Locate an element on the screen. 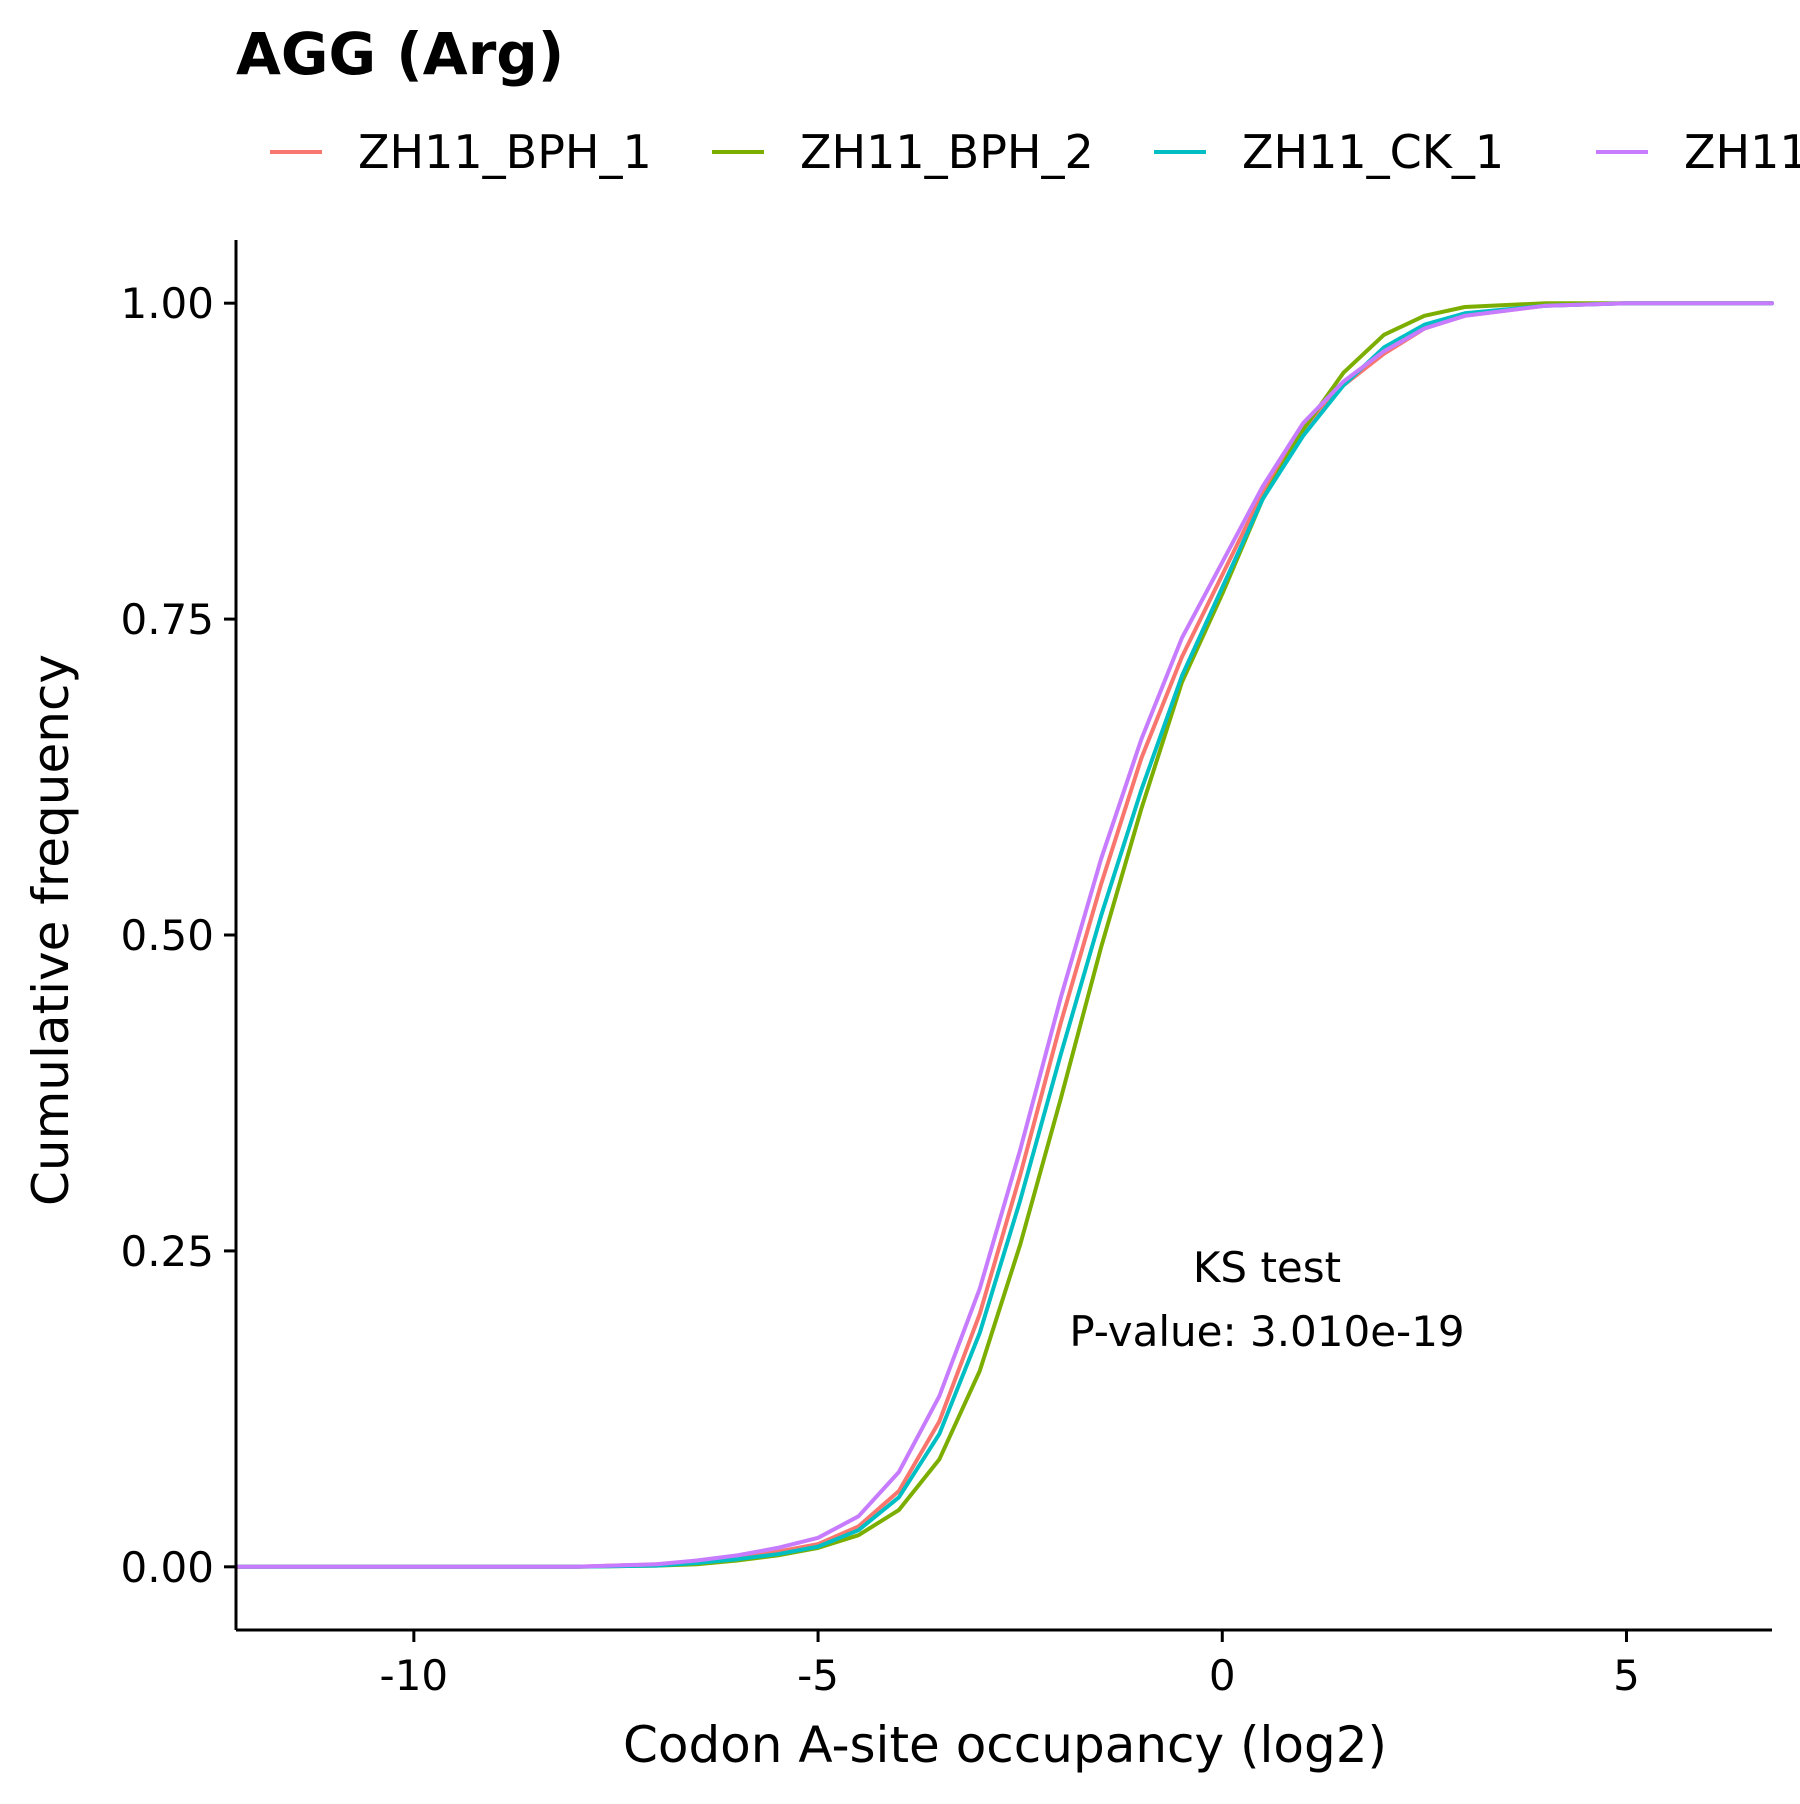 The image size is (1800, 1804). x-tick-label: 0 is located at coordinates (1222, 1675).